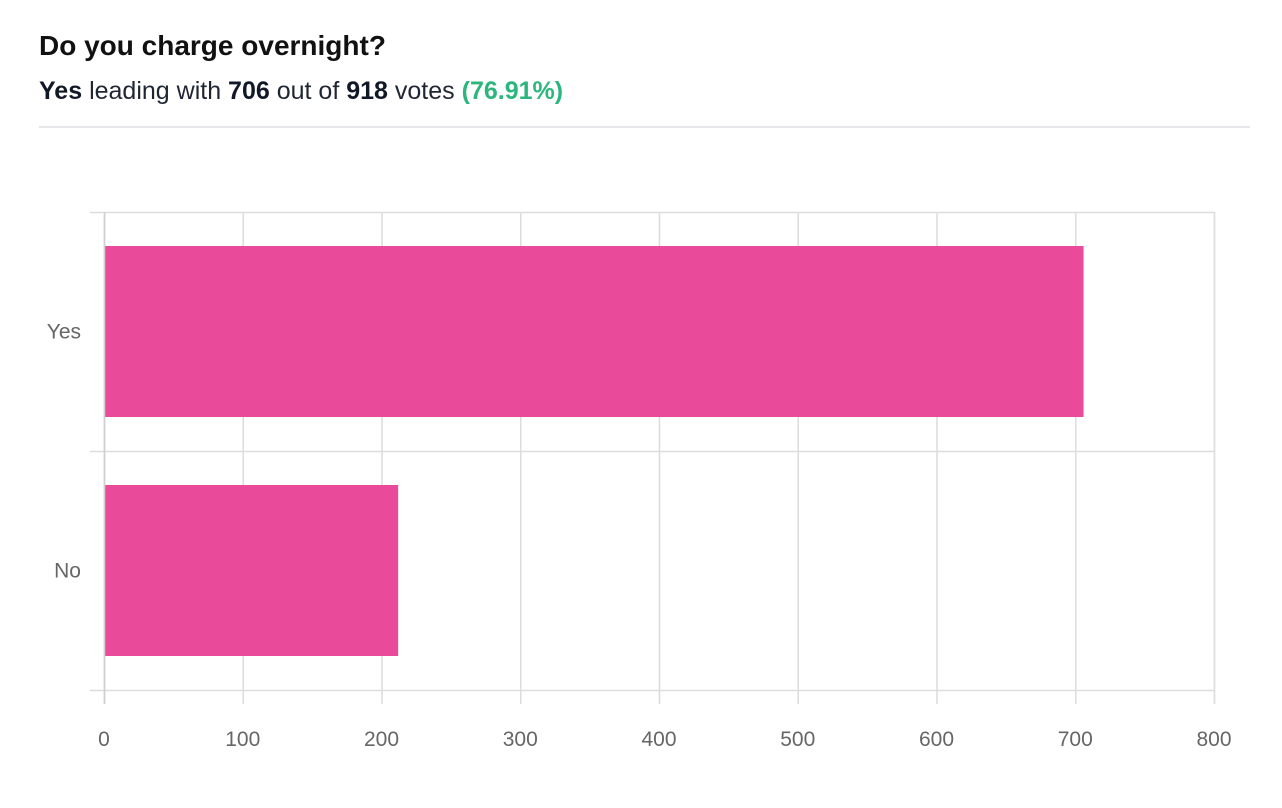 Image resolution: width=1282 pixels, height=808 pixels. Describe the element at coordinates (61, 91) in the screenshot. I see `leader-option: Yes` at that location.